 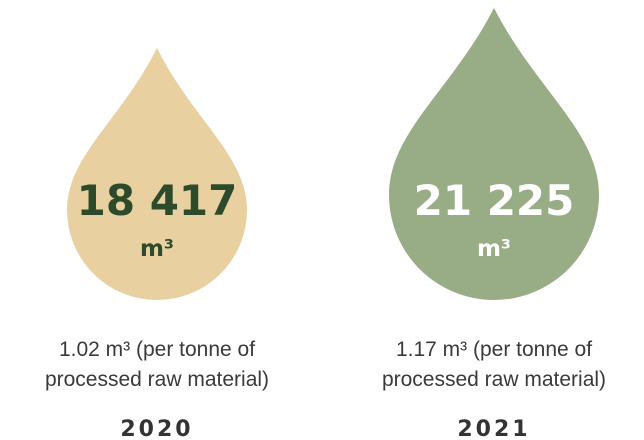 What do you see at coordinates (494, 200) in the screenshot?
I see `value: 21 225` at bounding box center [494, 200].